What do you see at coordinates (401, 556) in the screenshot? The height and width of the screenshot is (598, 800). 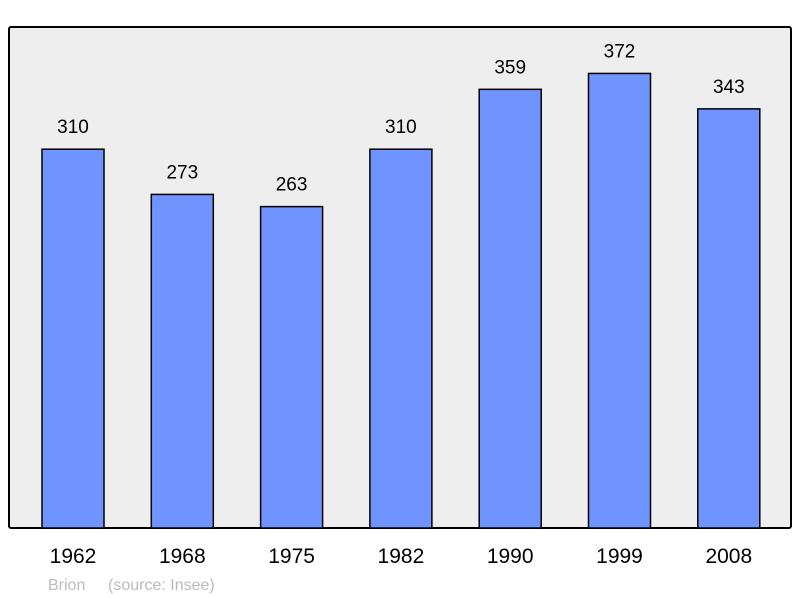 I see `x-tick-label-1982: 1982` at bounding box center [401, 556].